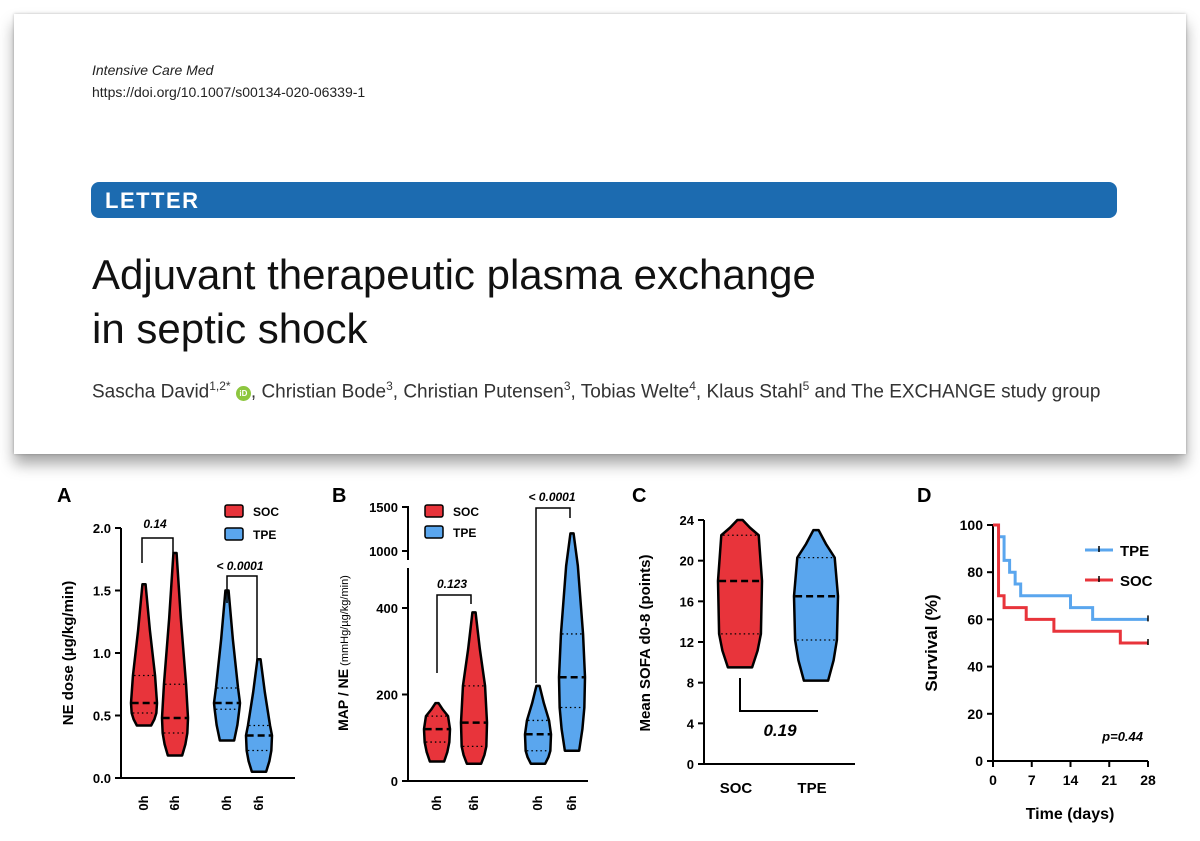  What do you see at coordinates (924, 496) in the screenshot?
I see `panel-letter: D` at bounding box center [924, 496].